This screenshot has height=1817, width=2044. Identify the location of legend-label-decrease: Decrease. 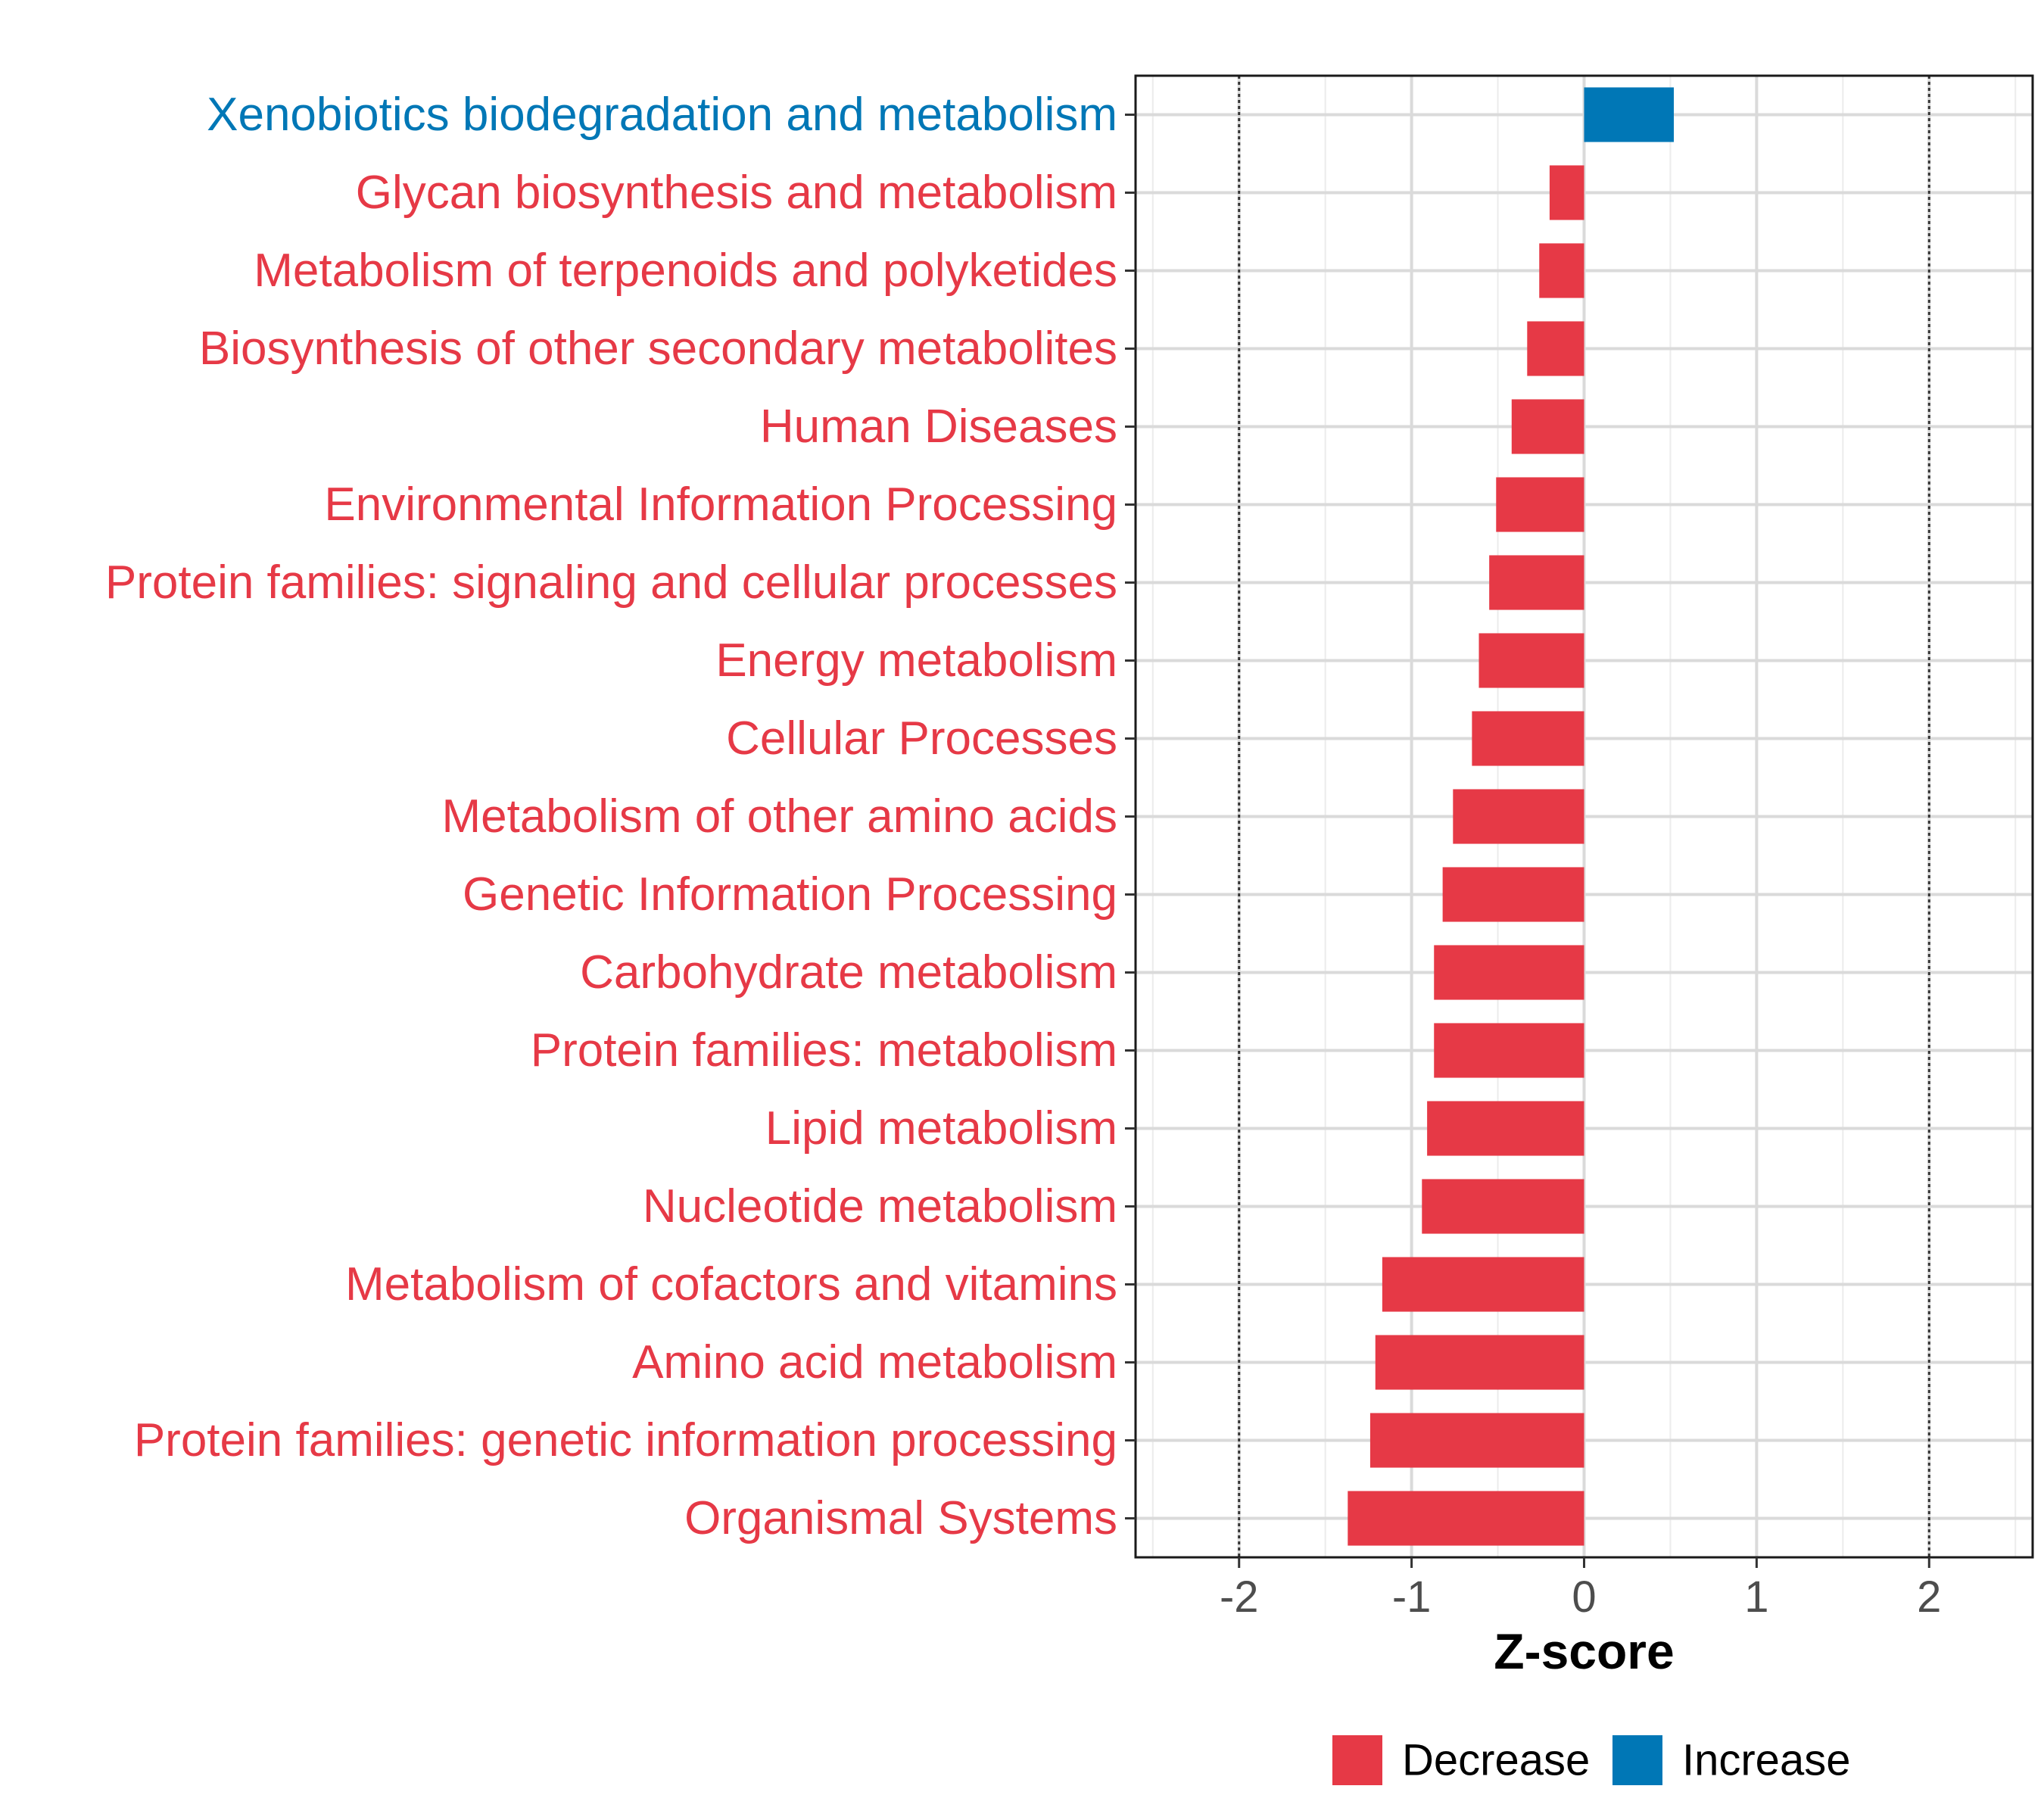
(1496, 1760).